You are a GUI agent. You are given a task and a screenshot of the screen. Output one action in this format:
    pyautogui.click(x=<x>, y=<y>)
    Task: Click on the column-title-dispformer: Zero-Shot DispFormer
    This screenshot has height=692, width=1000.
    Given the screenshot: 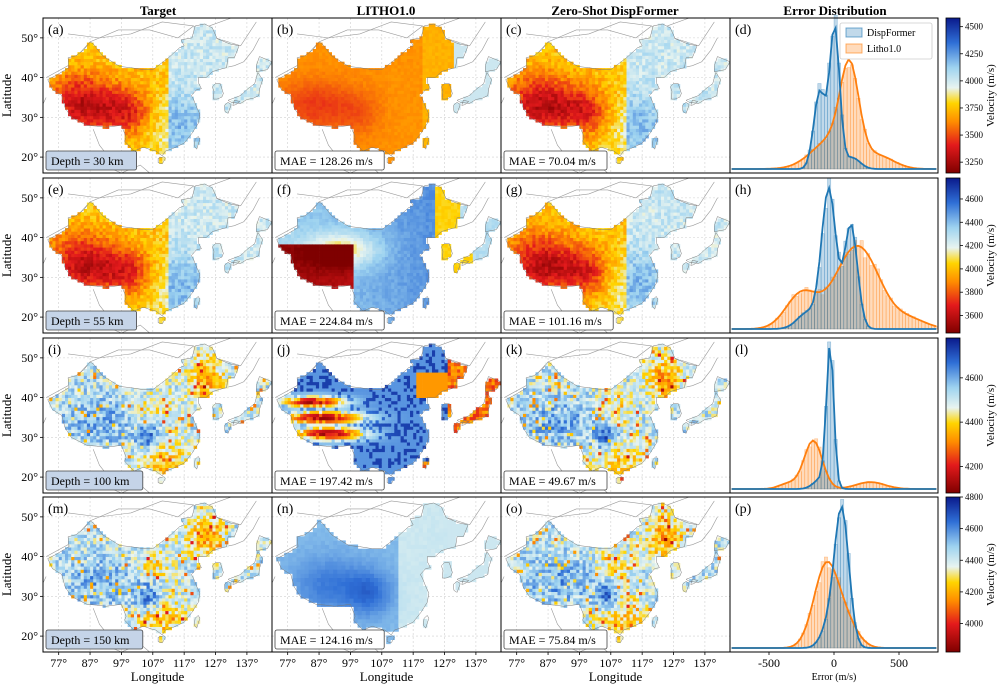 What is the action you would take?
    pyautogui.click(x=614, y=10)
    